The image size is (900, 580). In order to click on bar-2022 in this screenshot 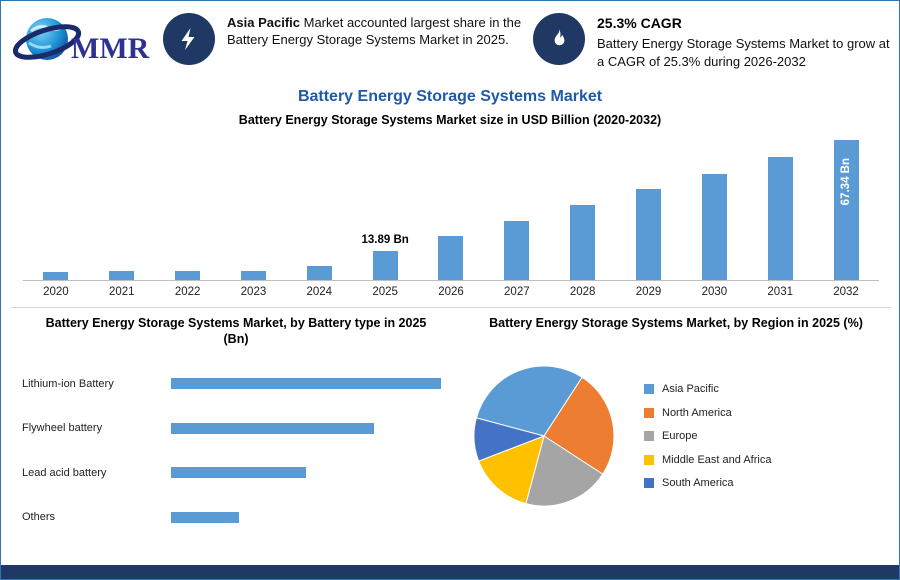, I will do `click(188, 275)`.